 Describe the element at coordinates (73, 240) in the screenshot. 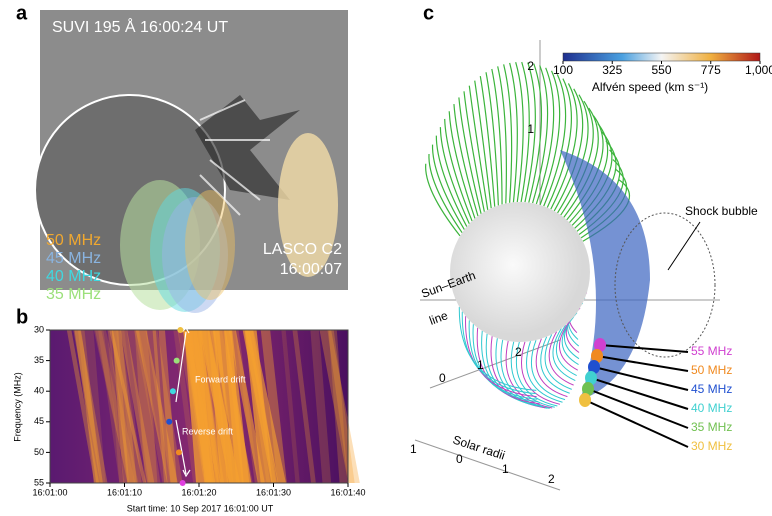

I see `legend-entry: 50 MHz` at that location.